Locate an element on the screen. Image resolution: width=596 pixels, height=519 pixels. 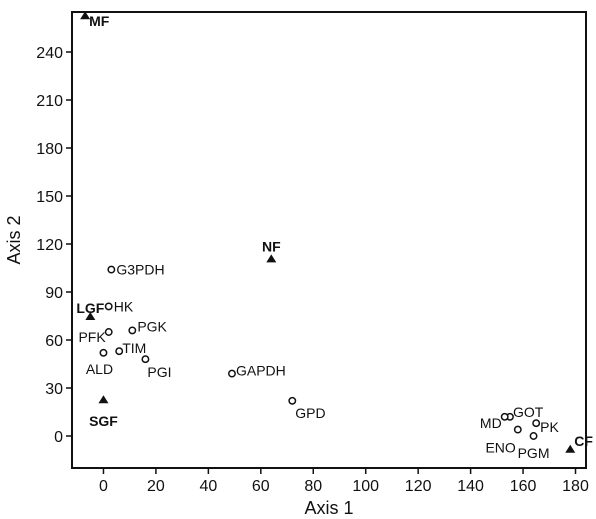
point-mf-label: MF is located at coordinates (99, 21).